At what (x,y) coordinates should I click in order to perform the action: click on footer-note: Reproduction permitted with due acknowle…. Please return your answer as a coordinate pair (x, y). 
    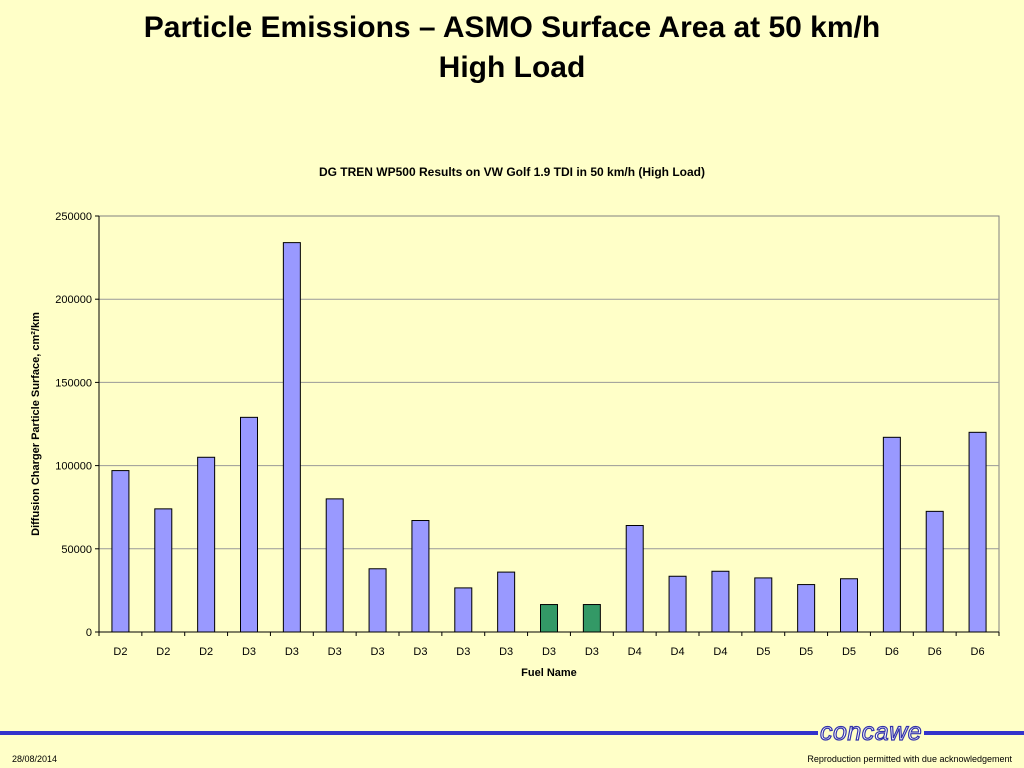
    Looking at the image, I should click on (909, 759).